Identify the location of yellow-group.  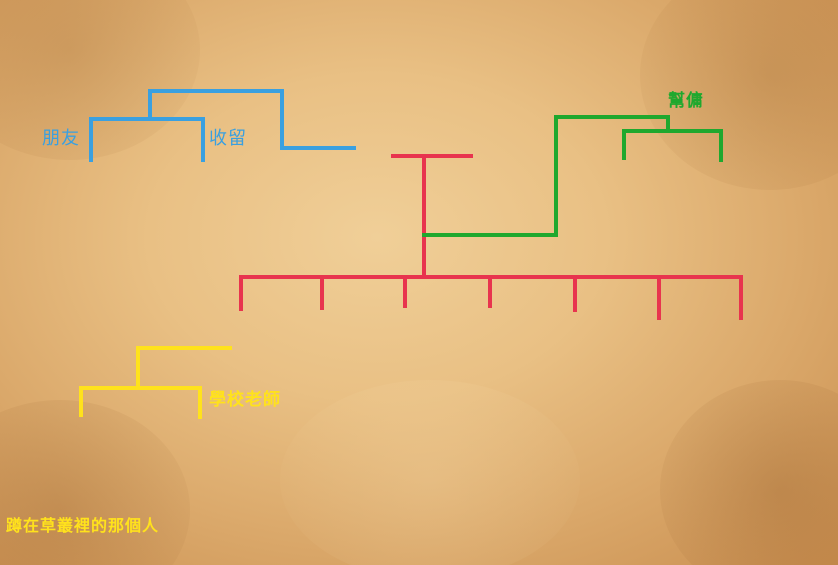
(155, 382).